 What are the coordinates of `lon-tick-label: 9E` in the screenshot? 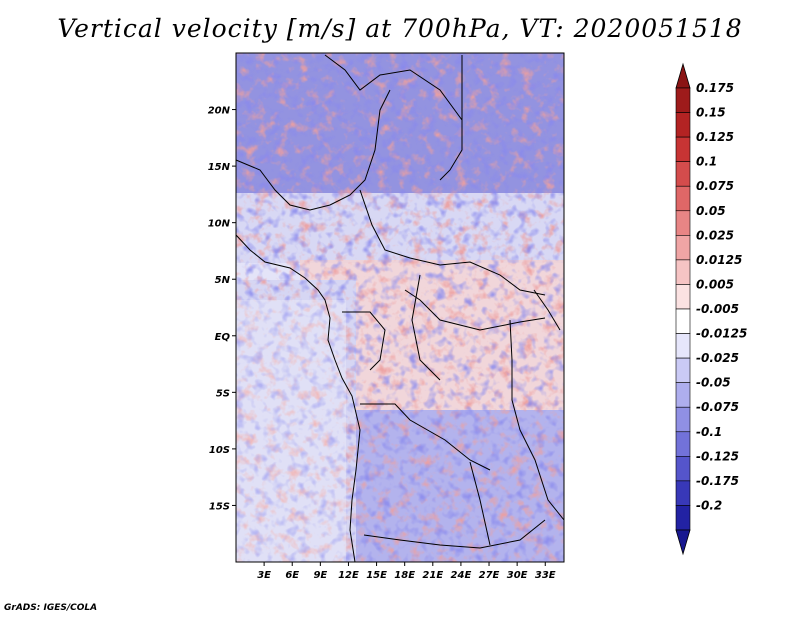 It's located at (320, 575).